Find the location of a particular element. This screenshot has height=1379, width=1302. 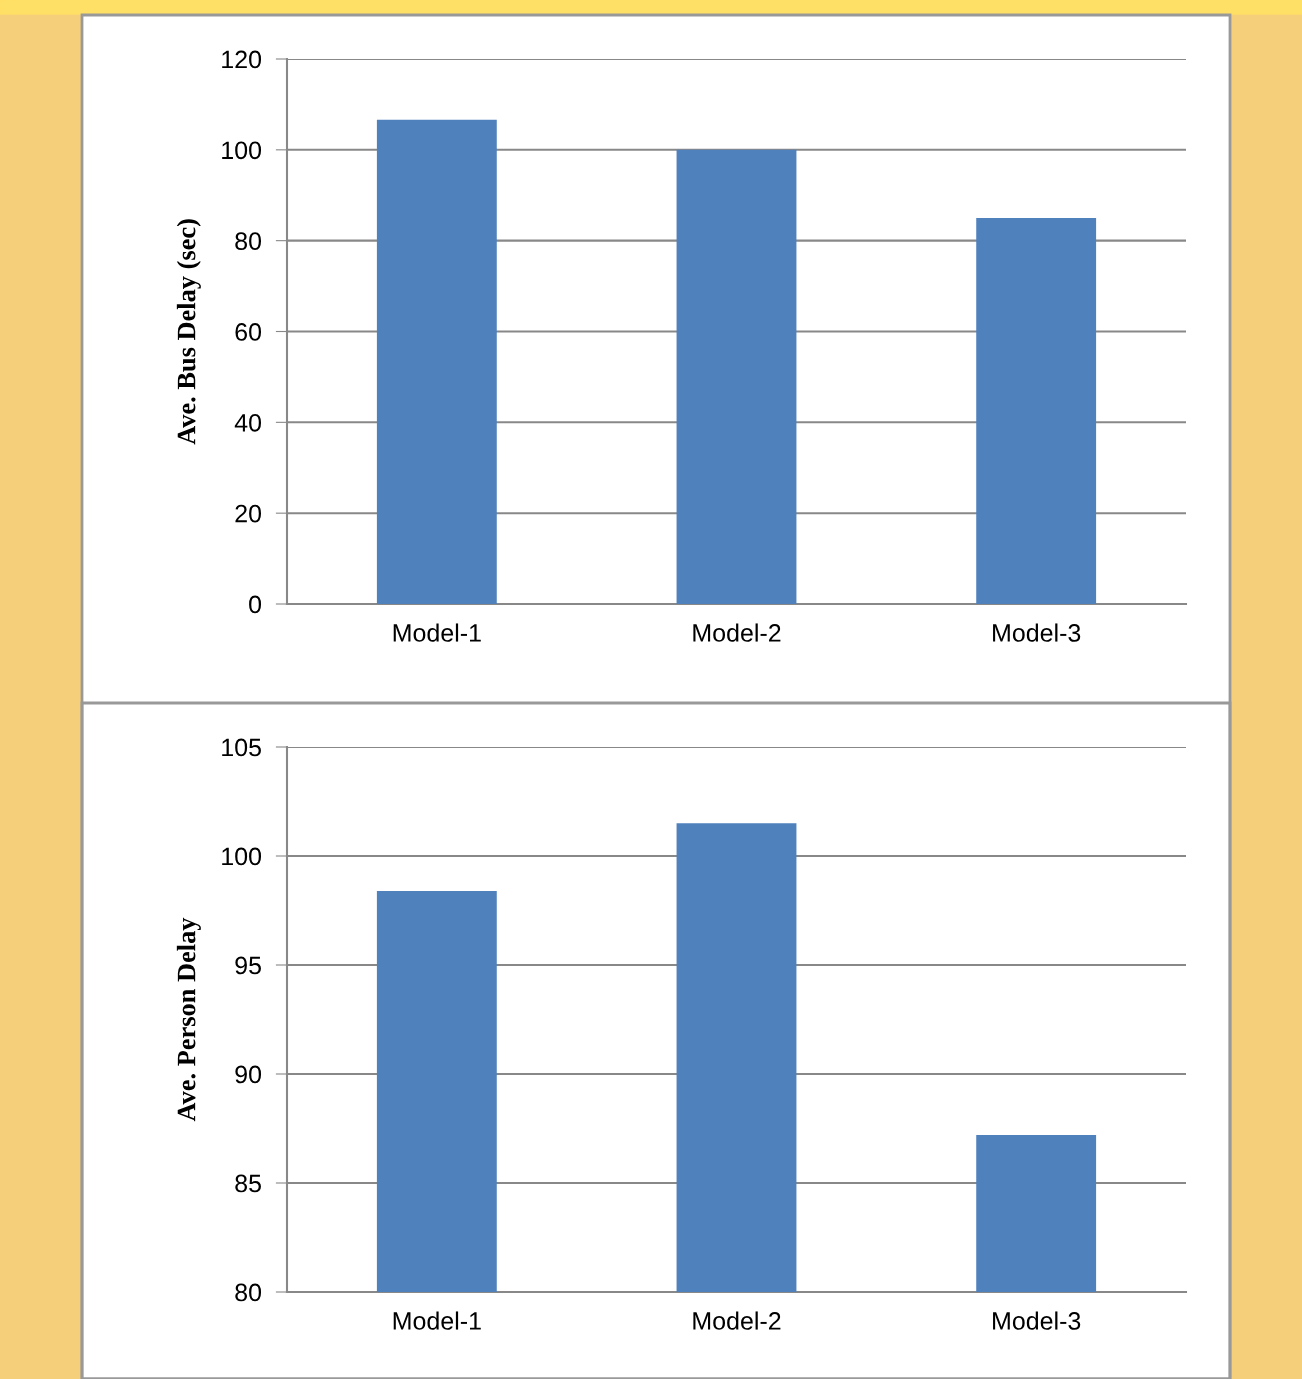

y-tick-label: 85 is located at coordinates (248, 1183).